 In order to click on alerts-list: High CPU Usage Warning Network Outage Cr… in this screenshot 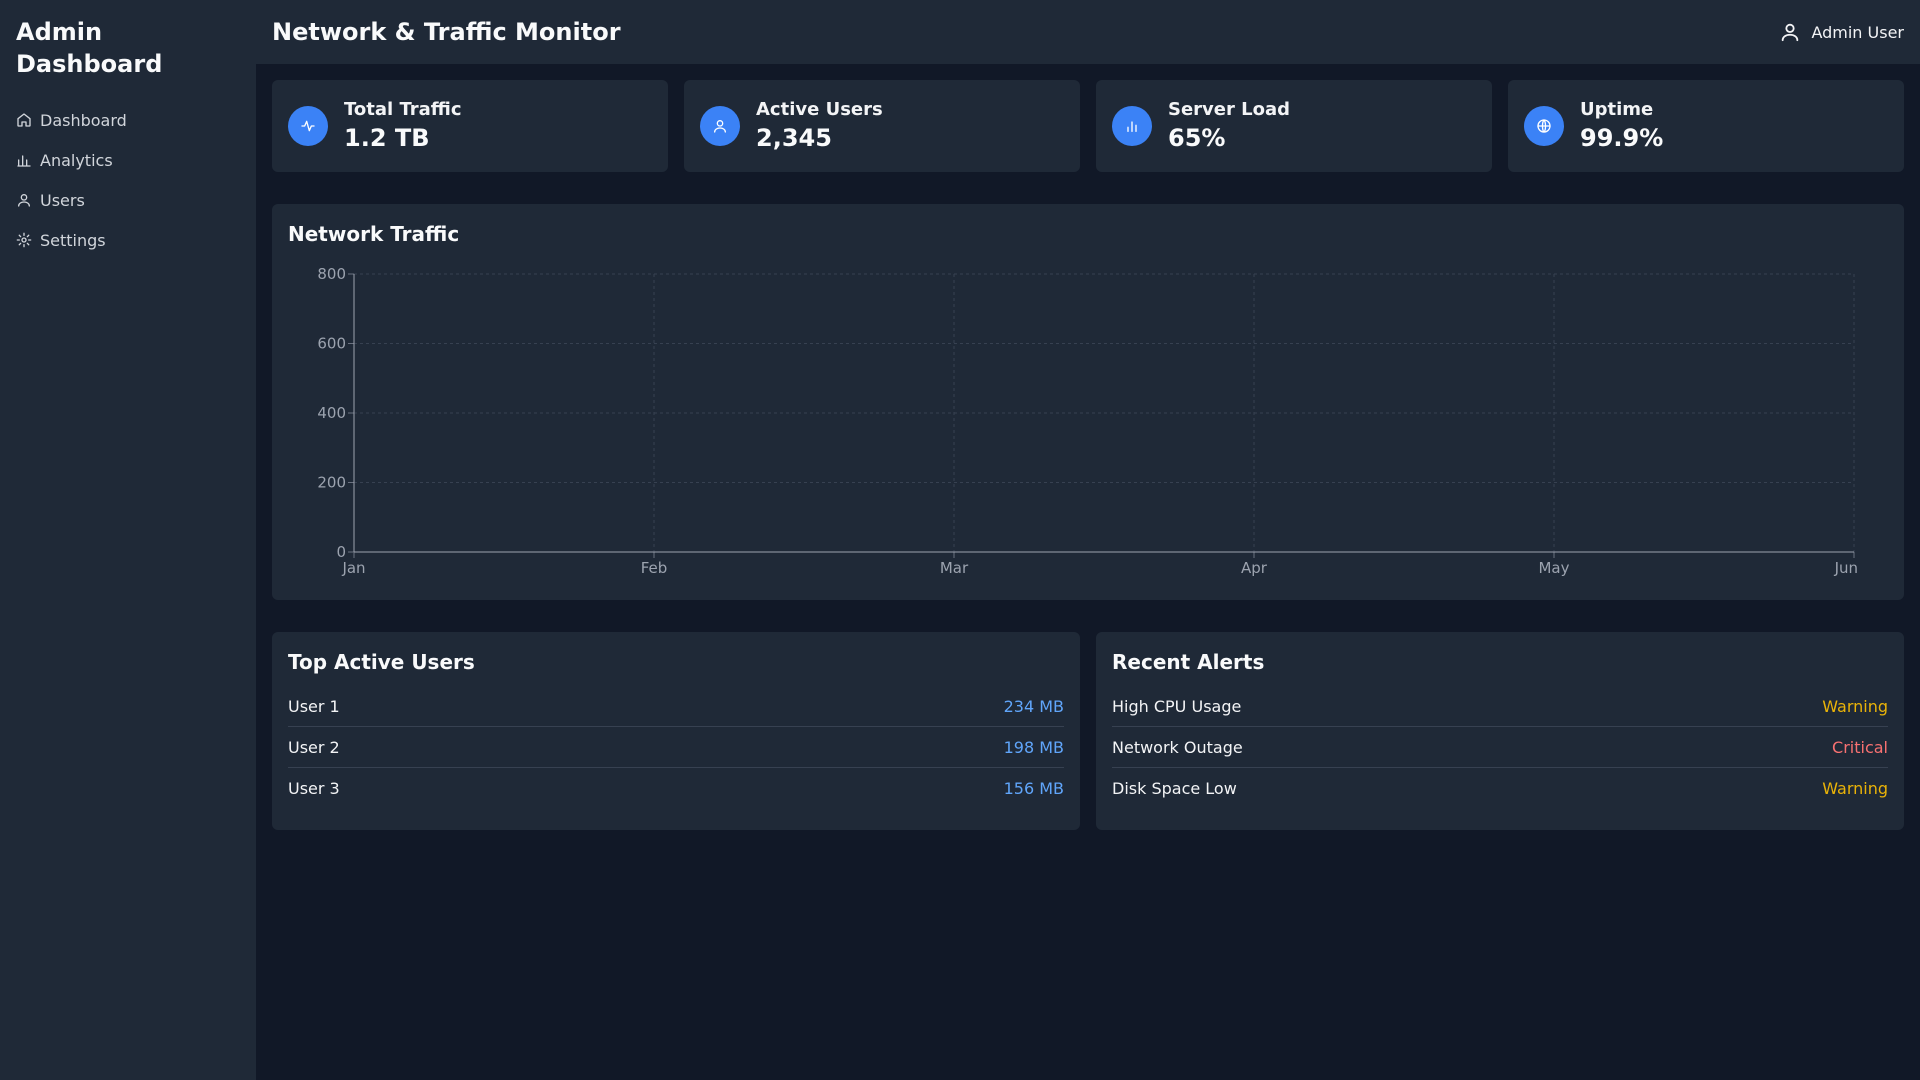, I will do `click(1500, 747)`.